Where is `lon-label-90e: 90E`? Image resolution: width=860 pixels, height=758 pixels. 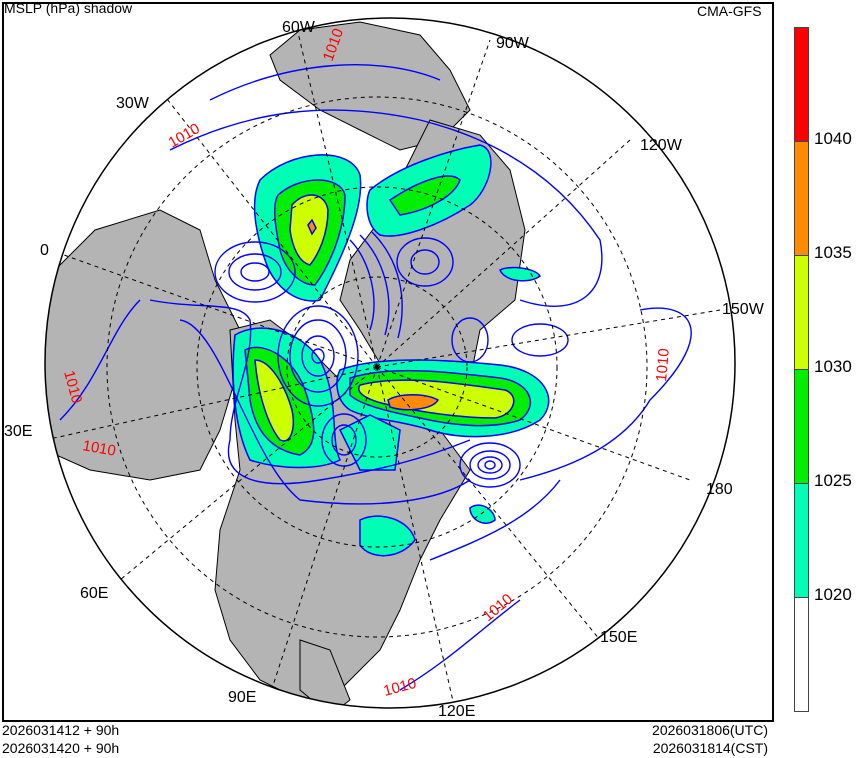 lon-label-90e: 90E is located at coordinates (242, 697).